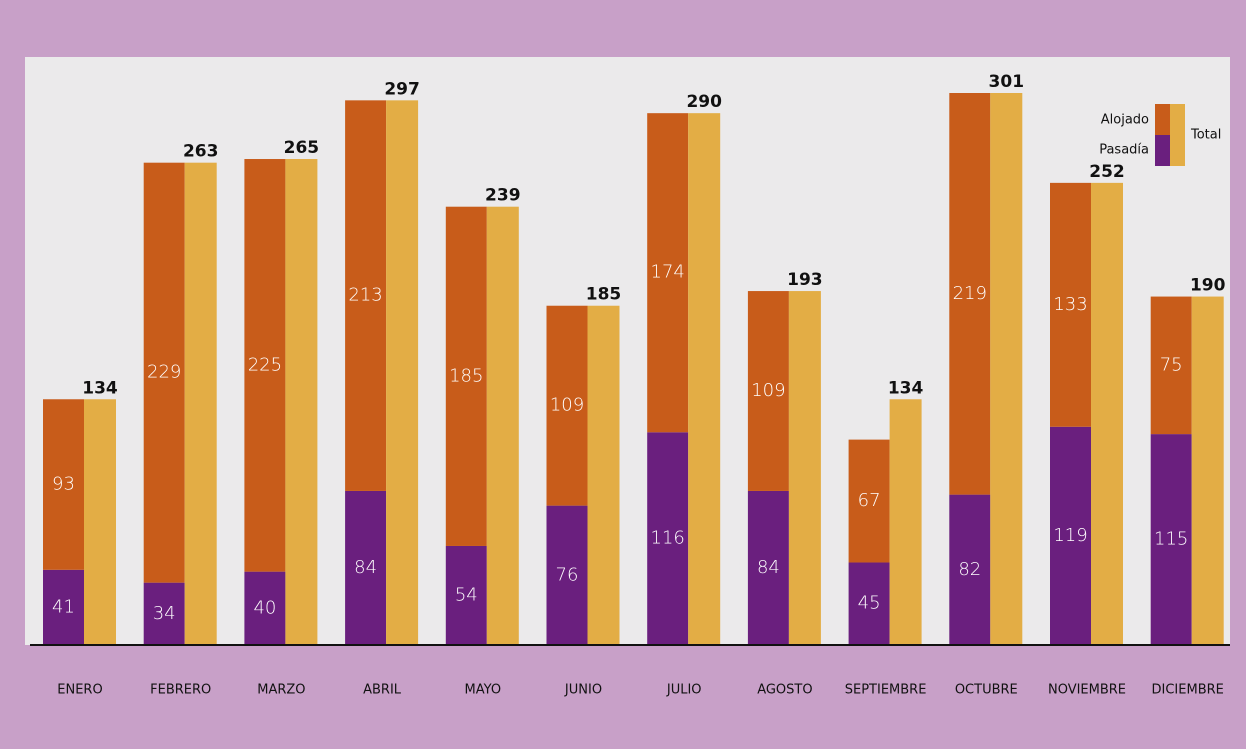  Describe the element at coordinates (1107, 172) in the screenshot. I see `total-label: 252` at that location.